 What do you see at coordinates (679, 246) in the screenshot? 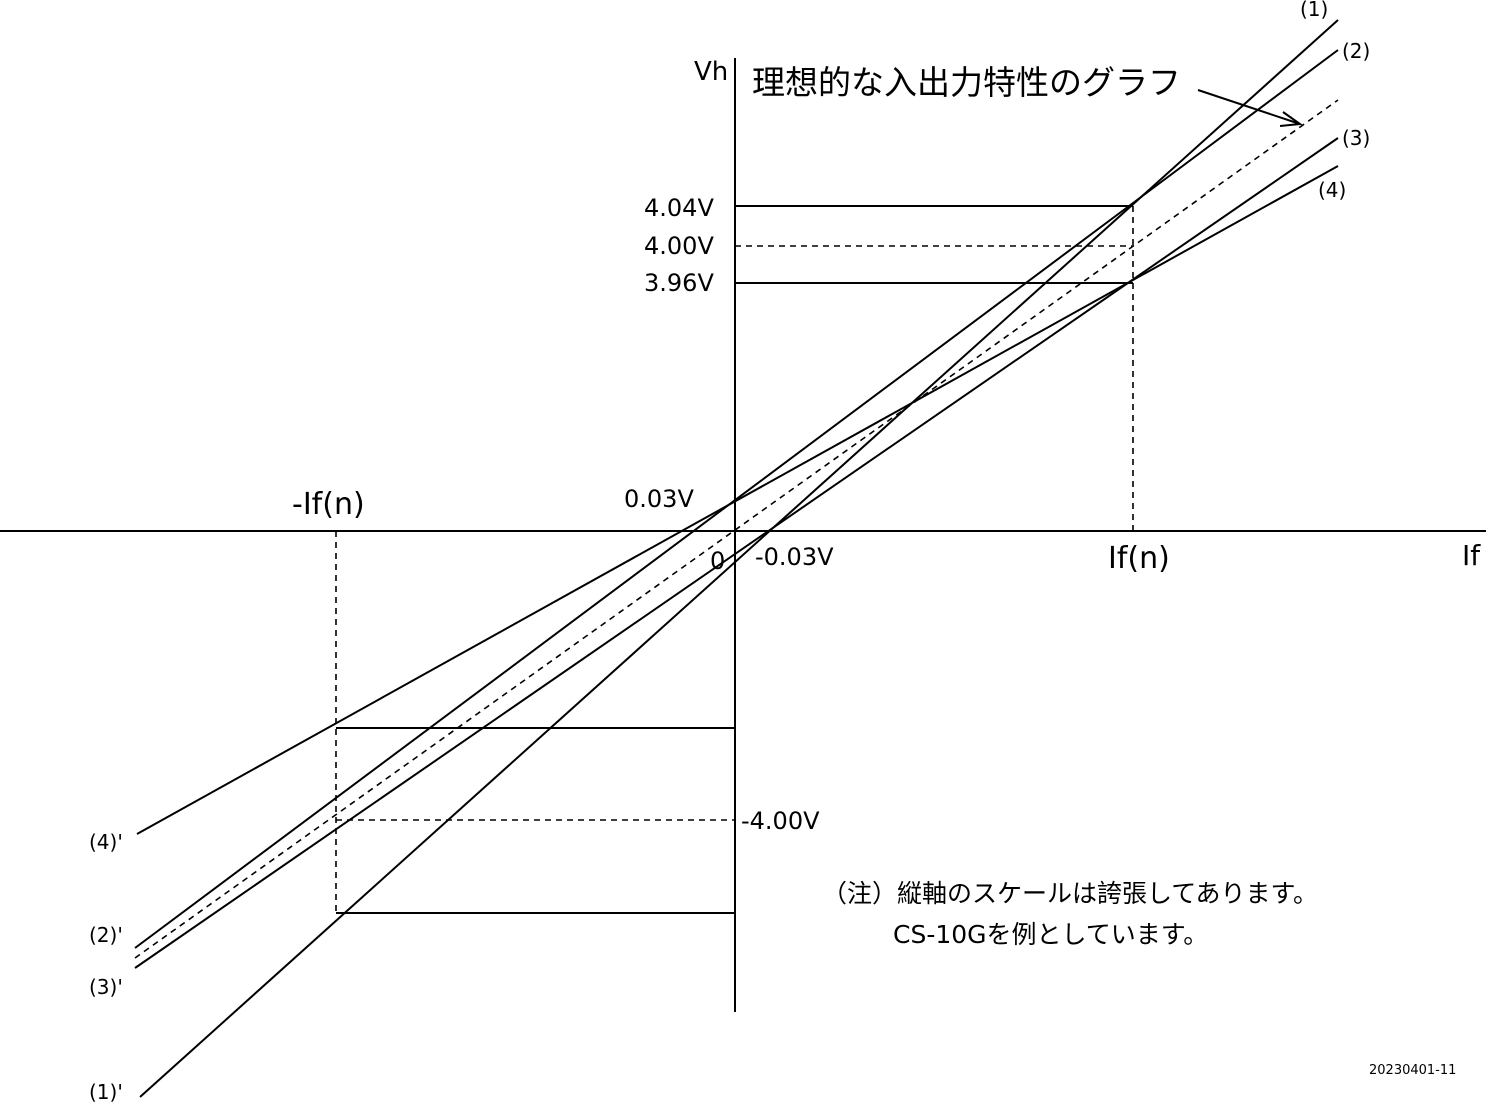
I see `label-4-00v: 4.00V` at bounding box center [679, 246].